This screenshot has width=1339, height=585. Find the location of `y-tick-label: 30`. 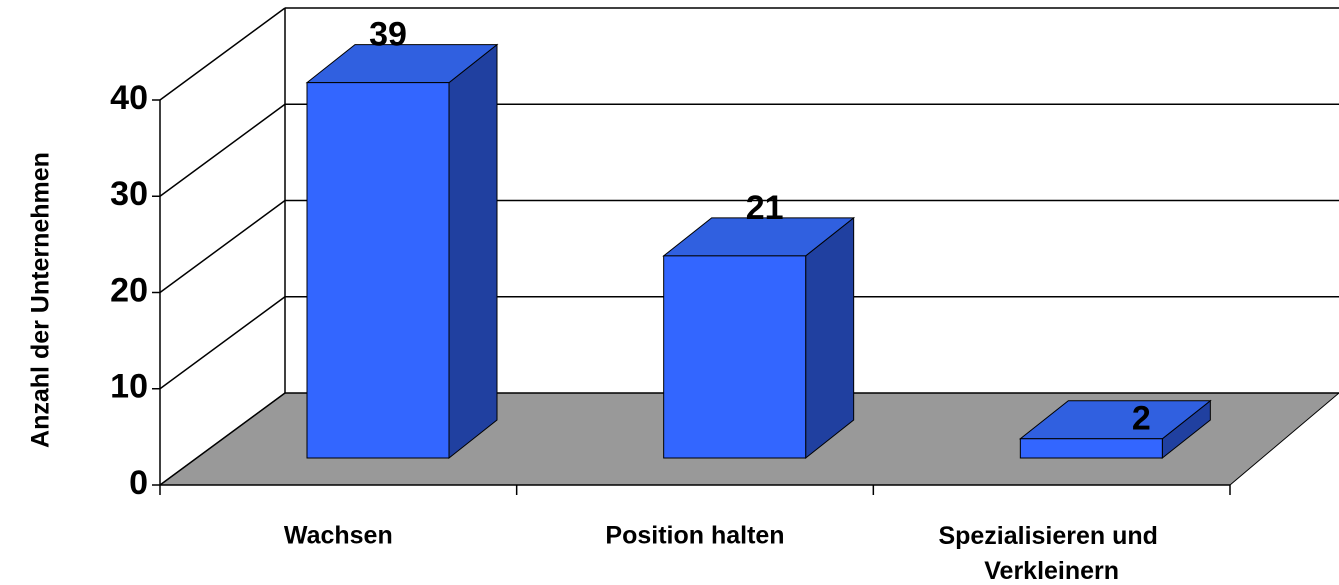

y-tick-label: 30 is located at coordinates (129, 194).